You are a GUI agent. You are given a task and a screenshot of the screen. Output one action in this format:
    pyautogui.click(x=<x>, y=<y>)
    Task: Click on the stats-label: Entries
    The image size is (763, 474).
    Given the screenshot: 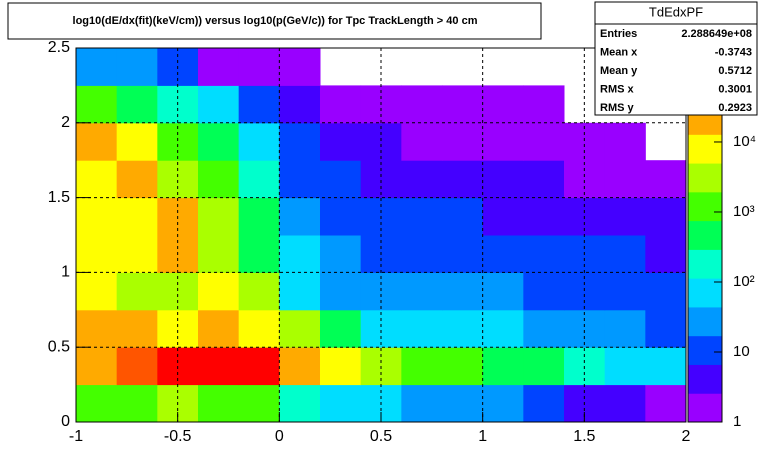 What is the action you would take?
    pyautogui.click(x=618, y=34)
    